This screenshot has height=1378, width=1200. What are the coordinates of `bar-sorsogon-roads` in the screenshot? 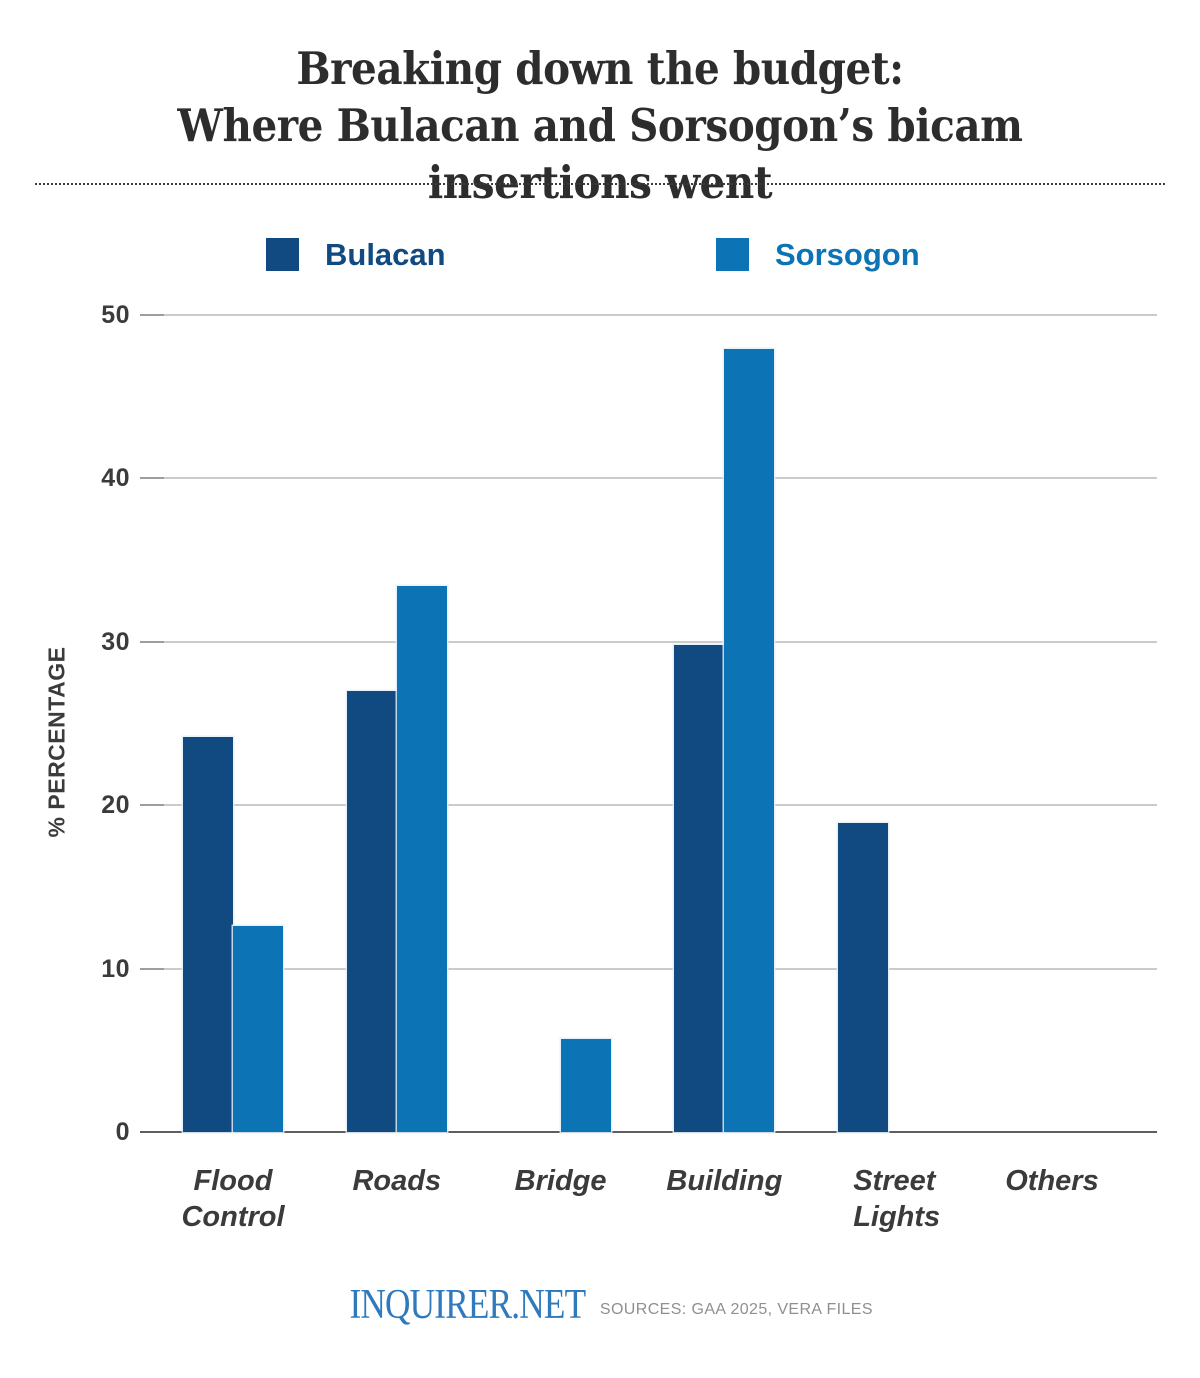 It's located at (421, 859).